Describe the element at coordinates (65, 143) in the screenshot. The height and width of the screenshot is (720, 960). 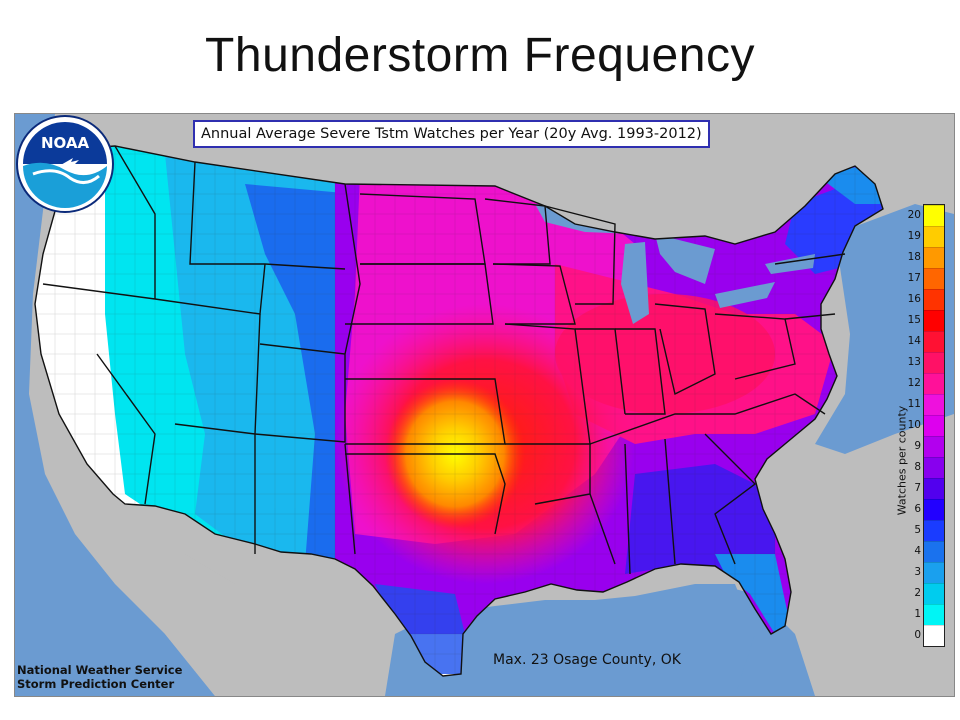
I see `noaa-logo-text: NOAA` at that location.